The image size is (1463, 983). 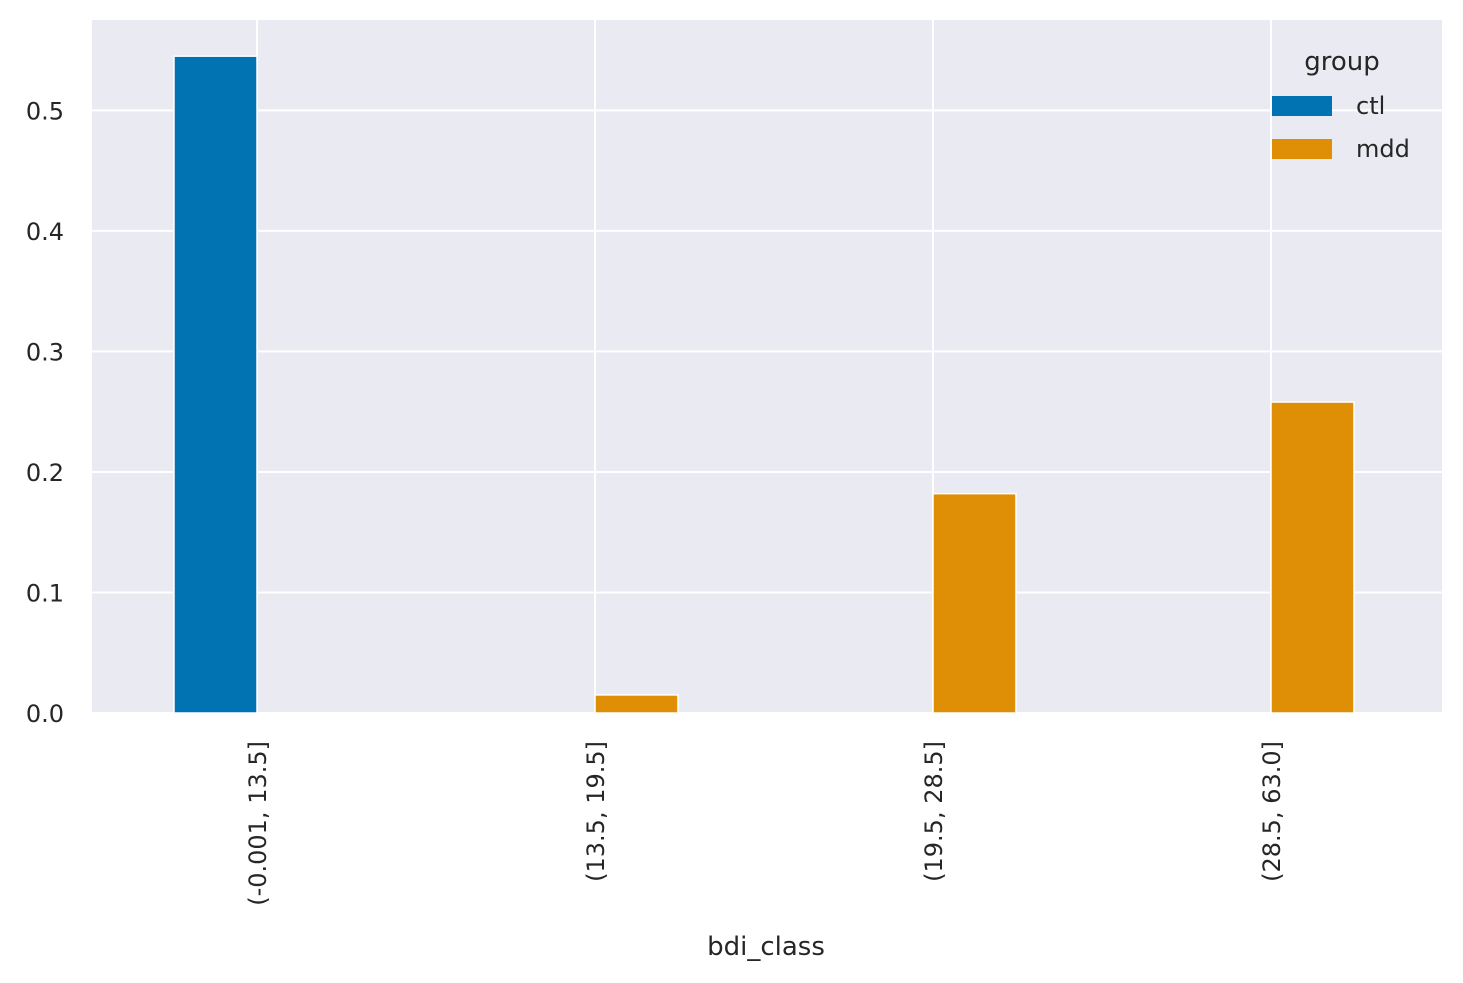 What do you see at coordinates (45, 111) in the screenshot?
I see `y-tick-label: 0.5` at bounding box center [45, 111].